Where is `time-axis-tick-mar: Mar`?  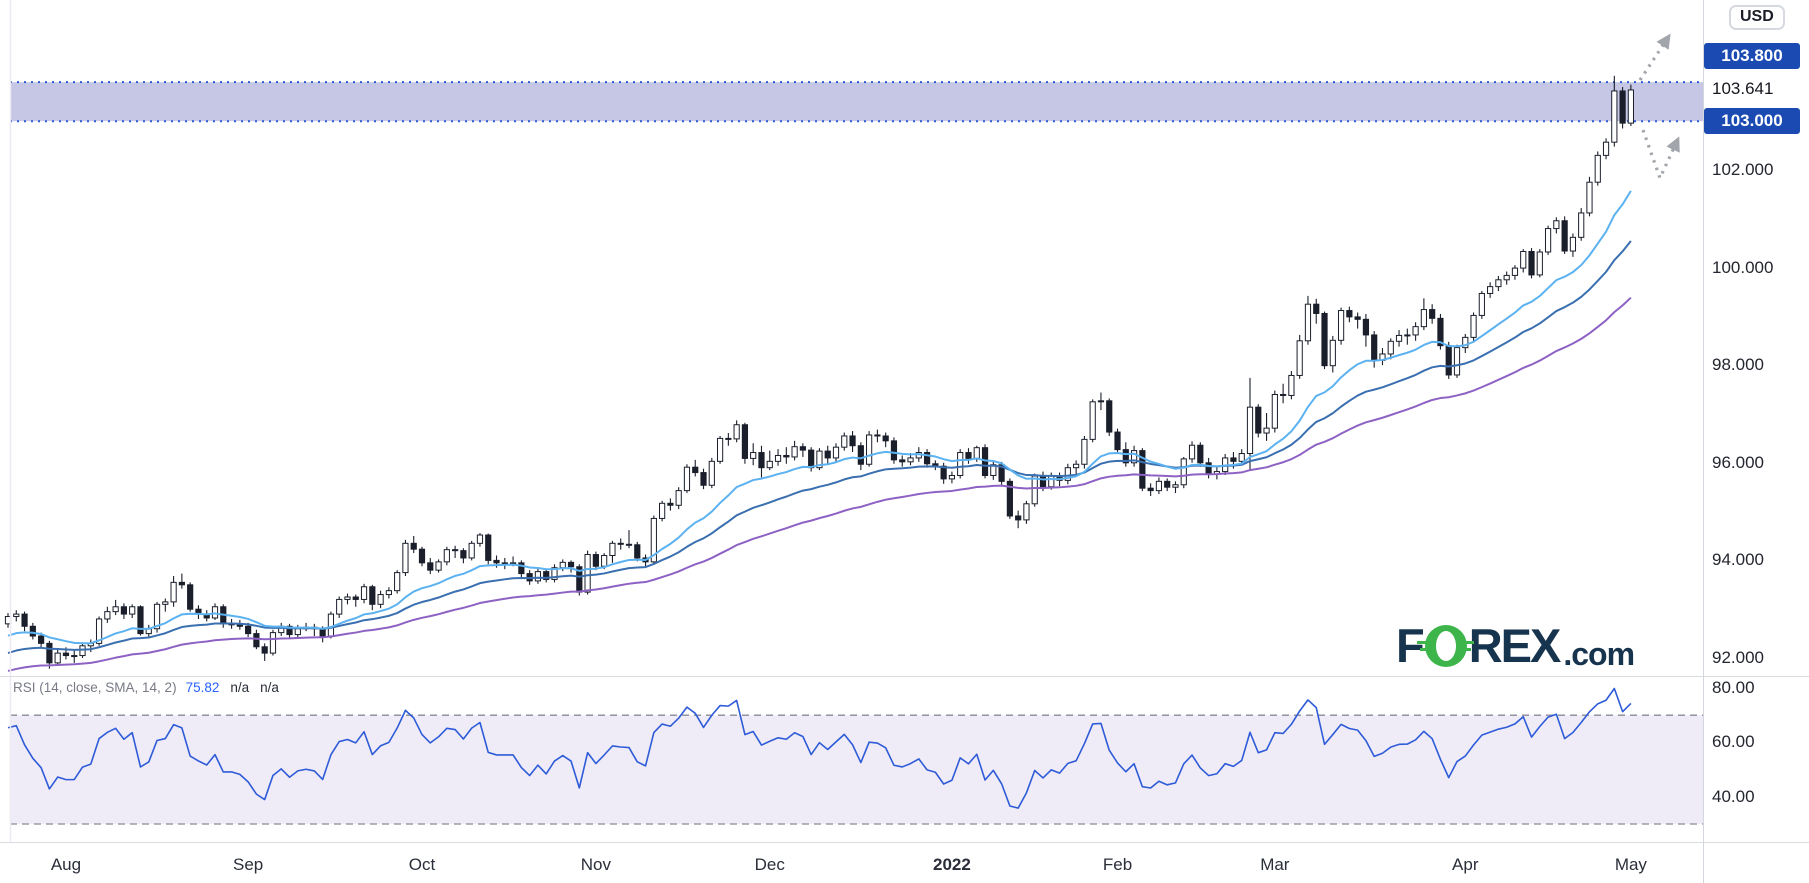
time-axis-tick-mar: Mar is located at coordinates (1275, 864).